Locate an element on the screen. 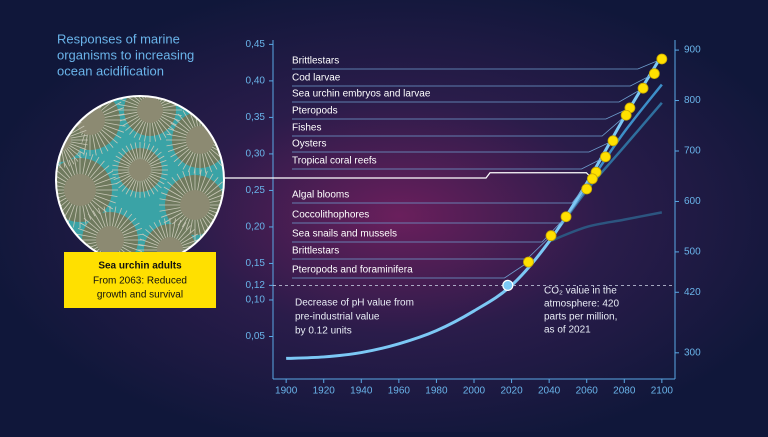  y2-tick-label: 600 is located at coordinates (692, 201).